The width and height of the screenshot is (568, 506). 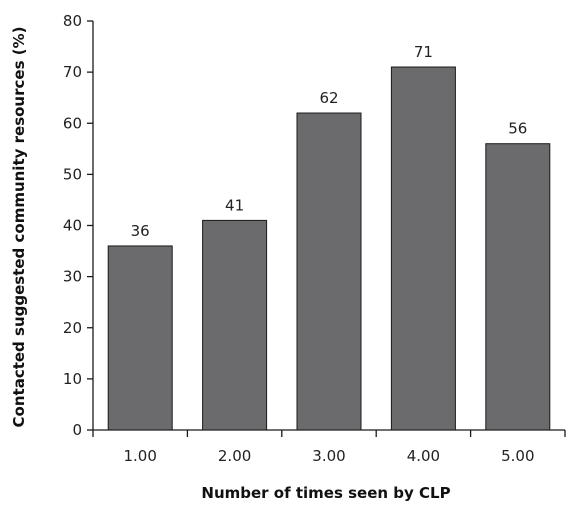 I want to click on data-label: 71, so click(x=423, y=52).